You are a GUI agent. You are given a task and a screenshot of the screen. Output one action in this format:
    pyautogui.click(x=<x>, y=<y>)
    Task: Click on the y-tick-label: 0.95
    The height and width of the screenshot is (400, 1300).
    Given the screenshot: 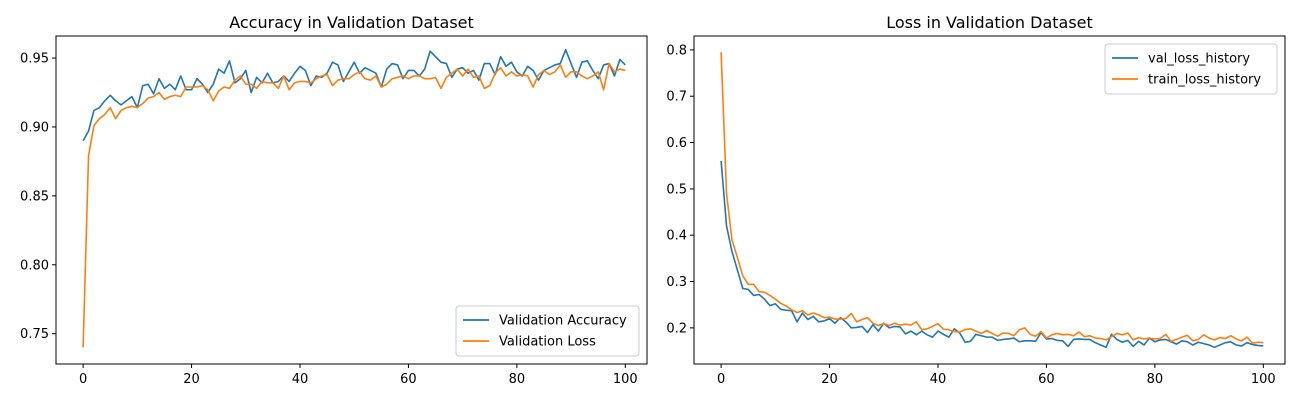 What is the action you would take?
    pyautogui.click(x=34, y=59)
    